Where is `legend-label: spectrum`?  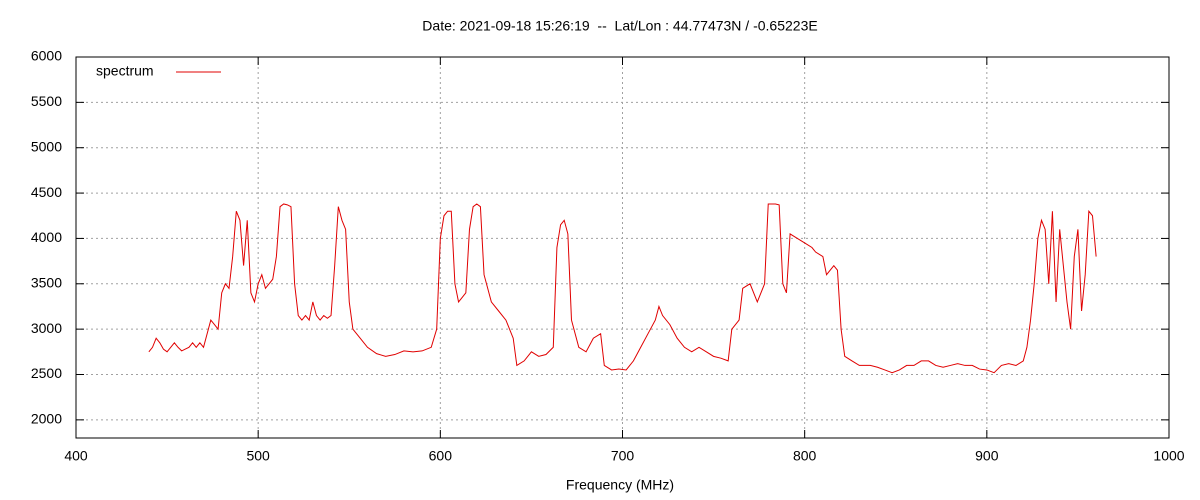 legend-label: spectrum is located at coordinates (125, 71).